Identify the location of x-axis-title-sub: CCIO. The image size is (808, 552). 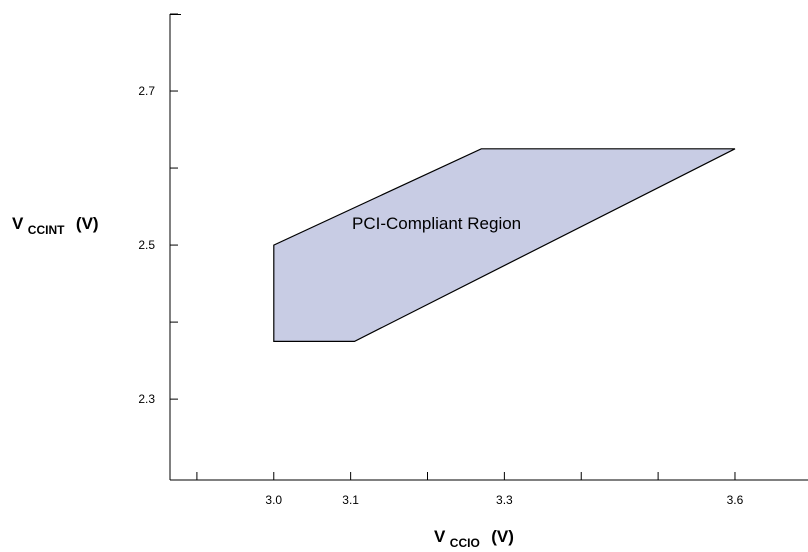
(465, 543).